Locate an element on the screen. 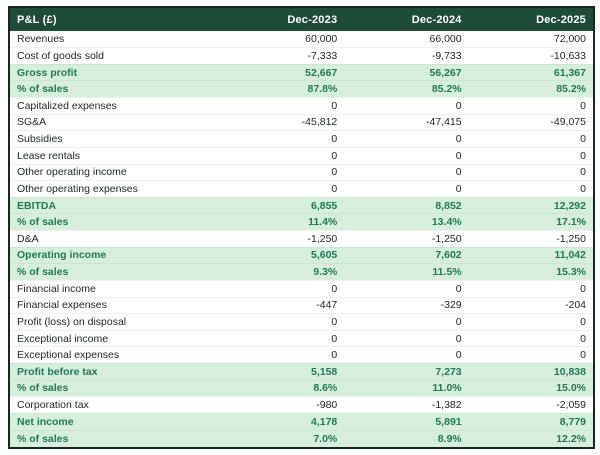  cell-value: -980 is located at coordinates (282, 405).